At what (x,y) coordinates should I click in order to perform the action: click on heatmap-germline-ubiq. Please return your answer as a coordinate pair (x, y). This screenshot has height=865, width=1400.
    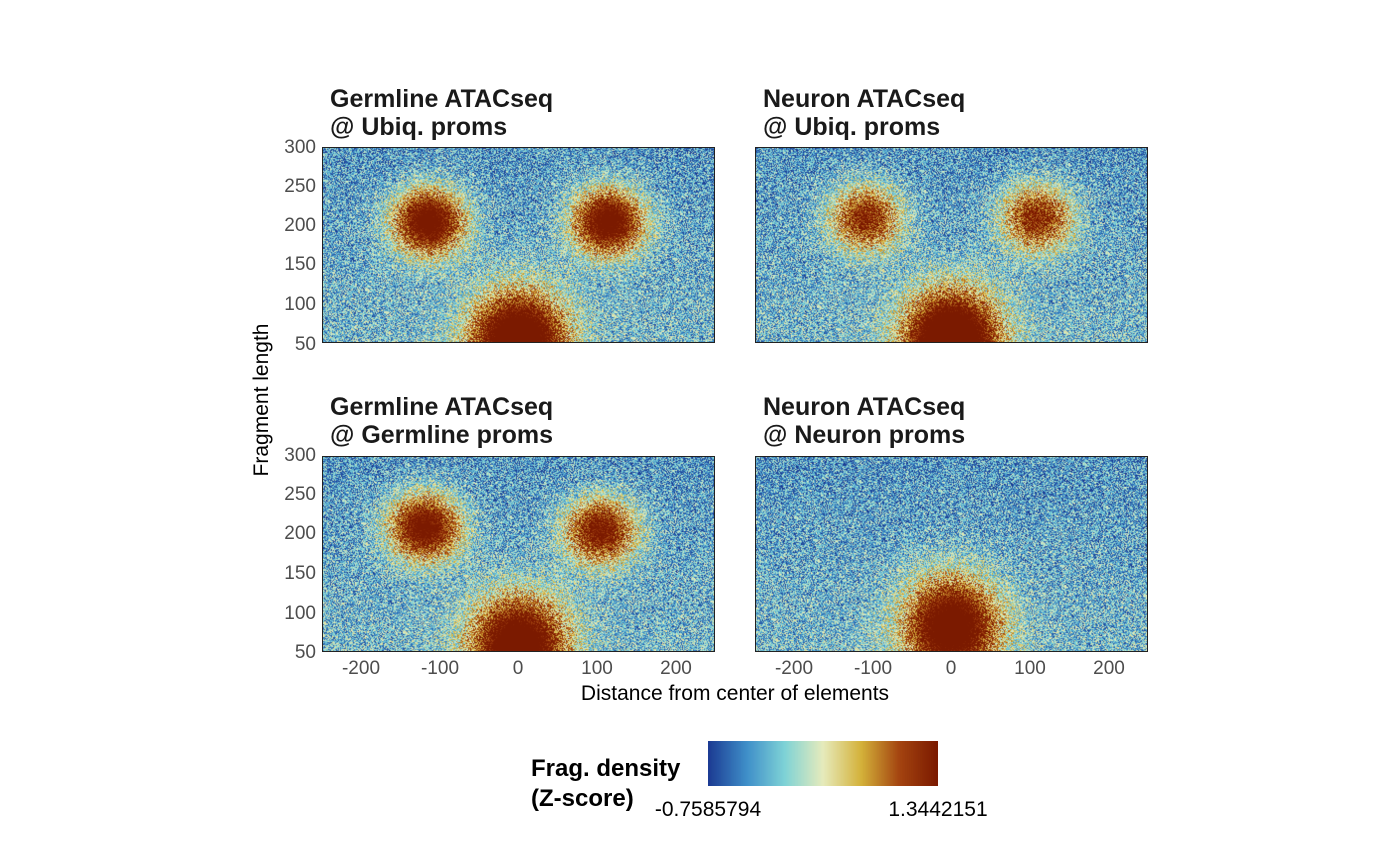
    Looking at the image, I should click on (518, 245).